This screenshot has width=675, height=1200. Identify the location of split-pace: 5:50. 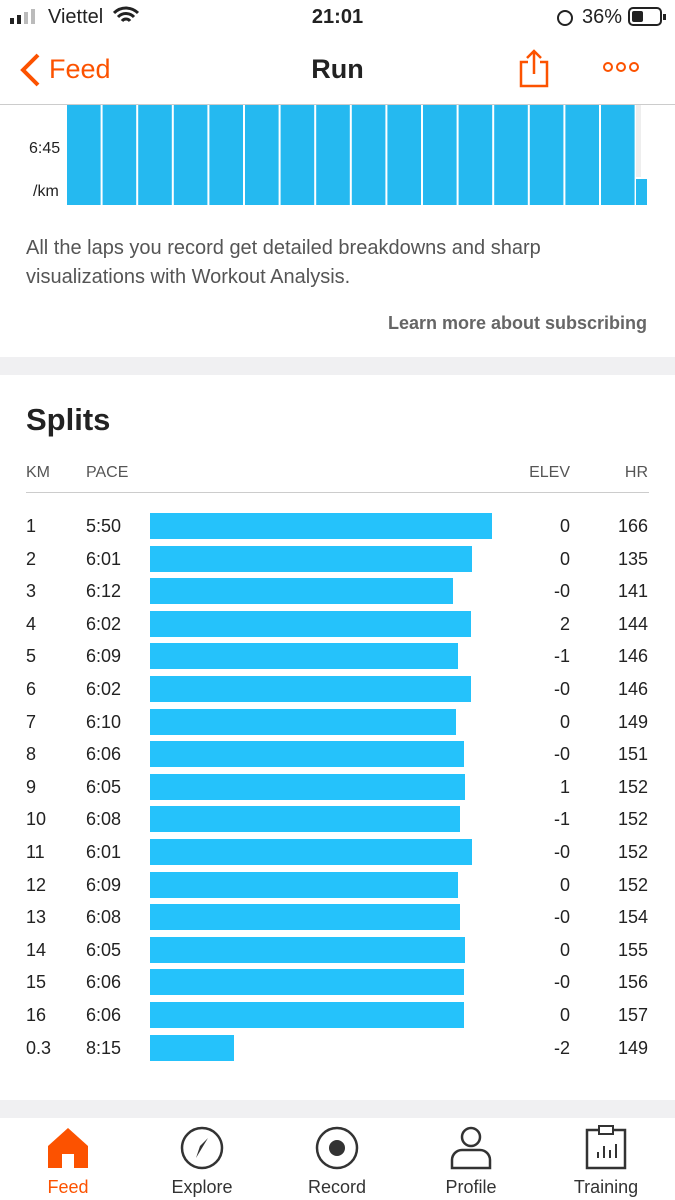
(104, 526).